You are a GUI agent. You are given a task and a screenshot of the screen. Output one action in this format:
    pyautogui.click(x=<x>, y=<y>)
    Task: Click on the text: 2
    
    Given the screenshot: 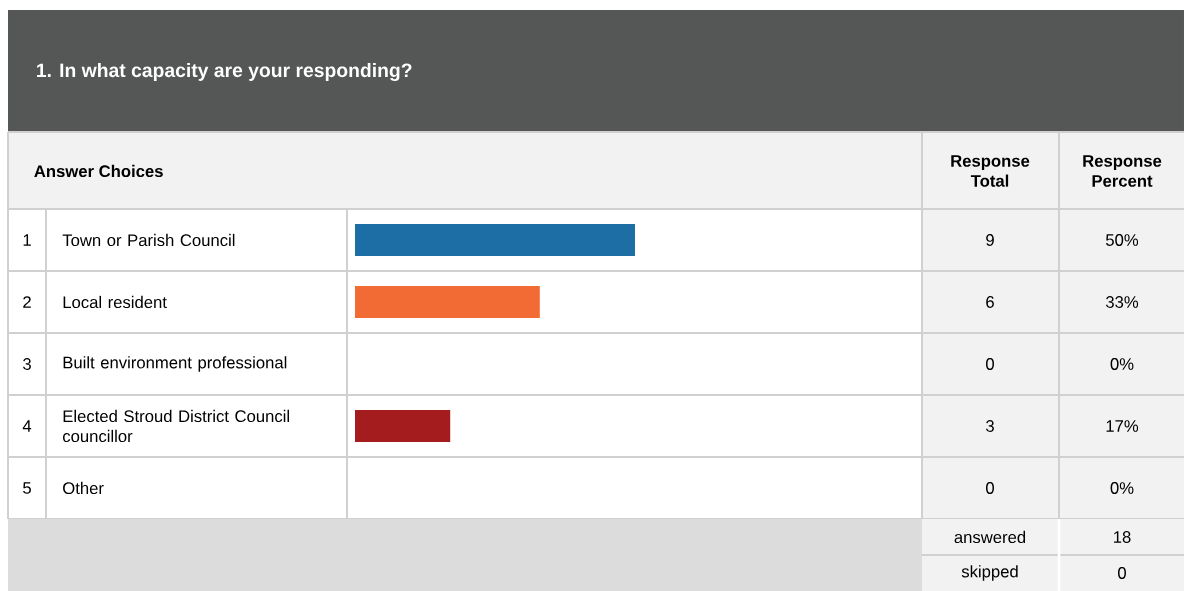 What is the action you would take?
    pyautogui.click(x=27, y=302)
    